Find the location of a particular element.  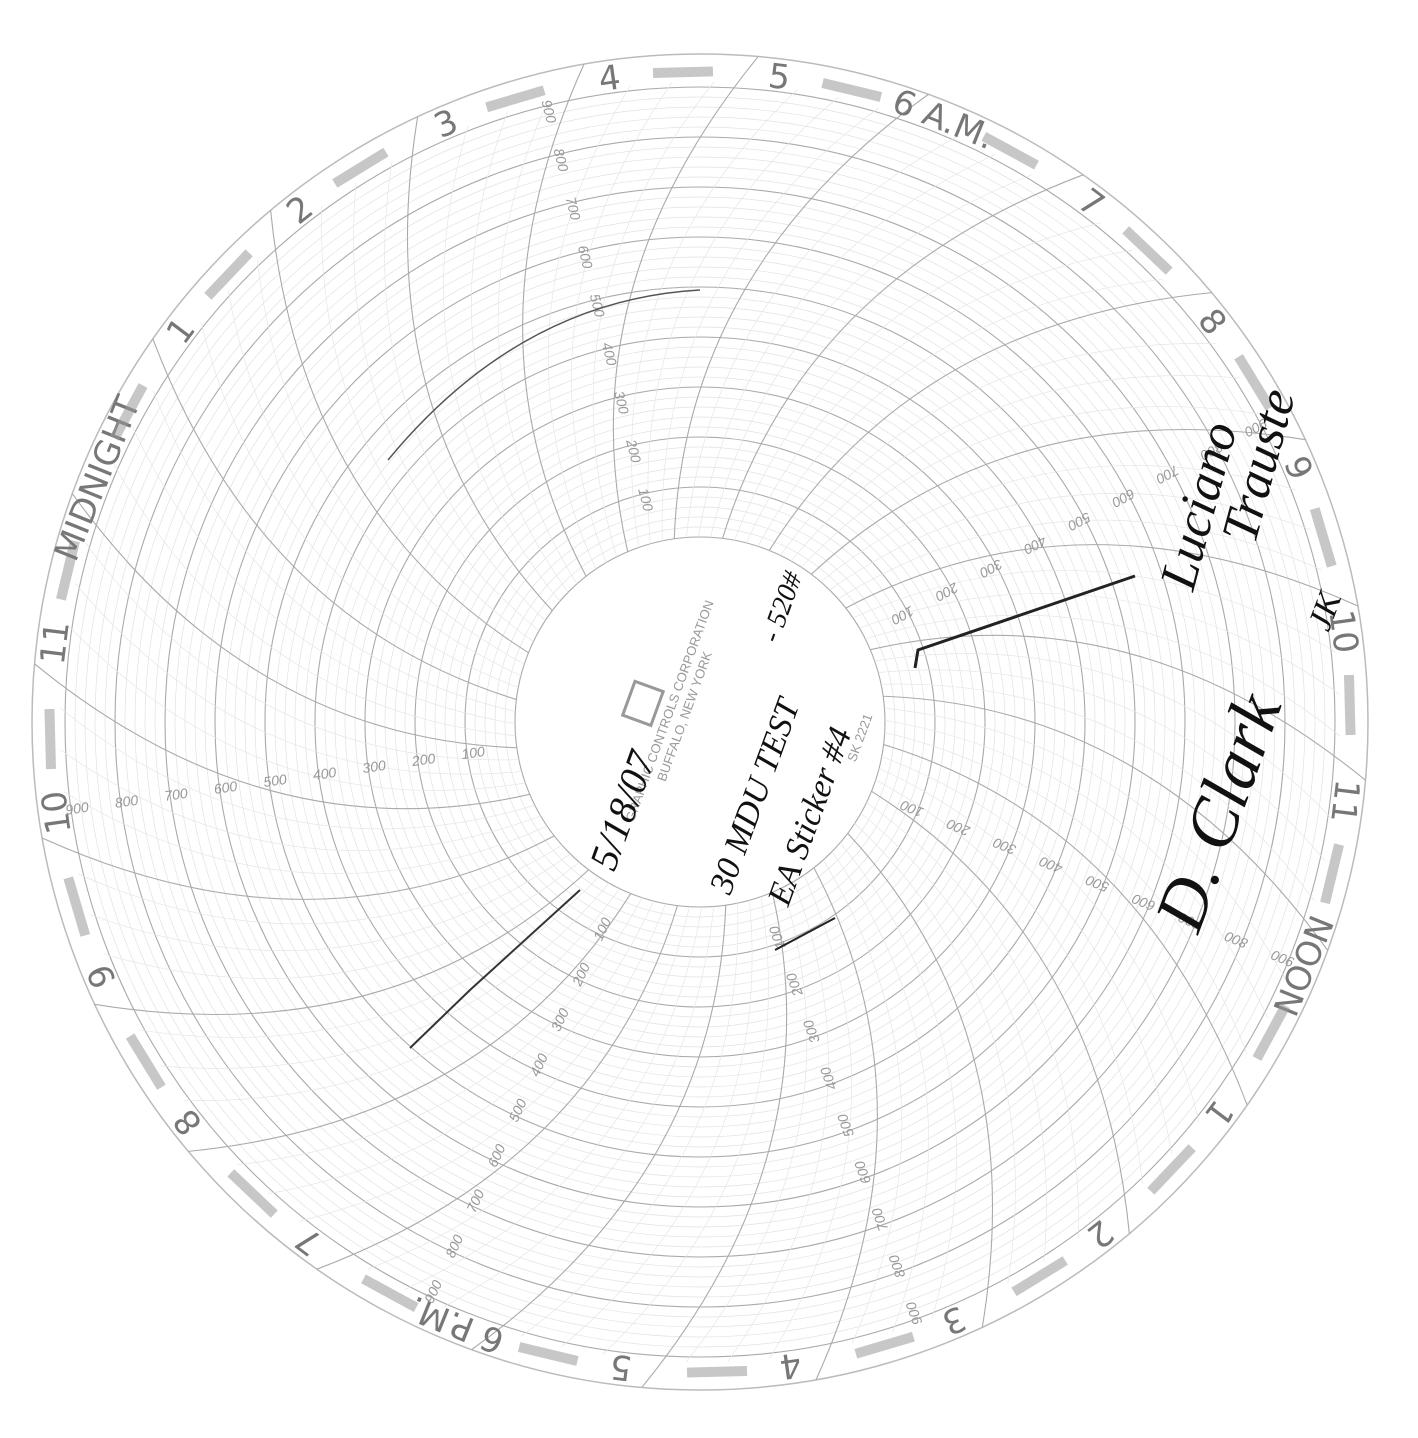

hour-label: 7 is located at coordinates (308, 1240).